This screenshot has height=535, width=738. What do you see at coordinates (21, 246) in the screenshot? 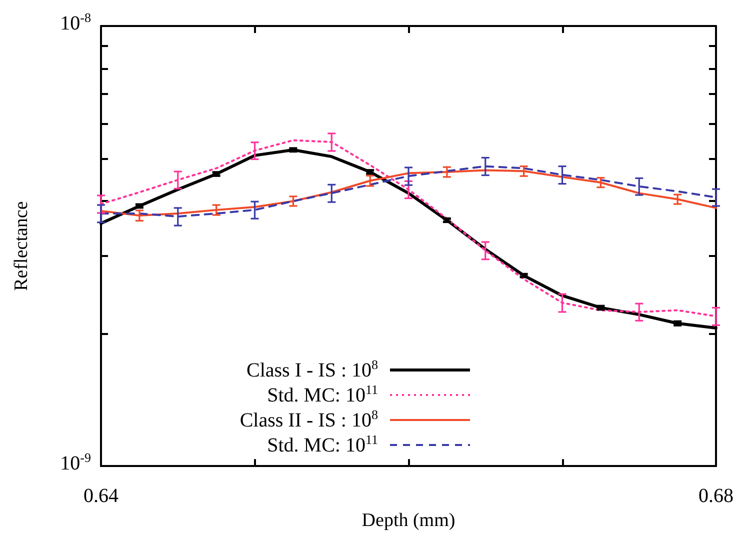
I see `y-axis-title: Reflectance` at bounding box center [21, 246].